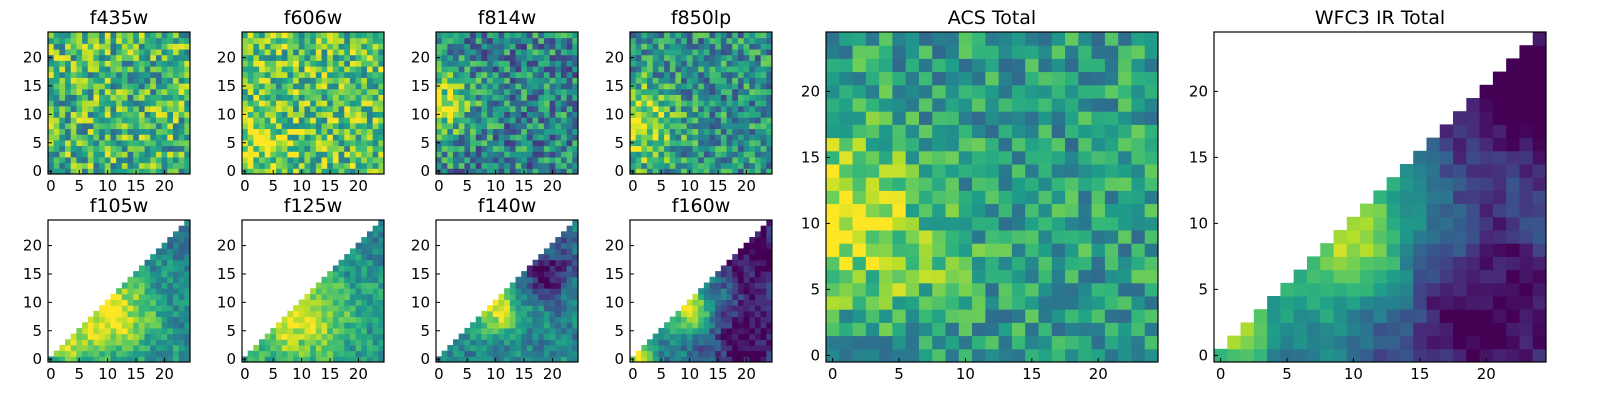 This screenshot has width=1600, height=400. Describe the element at coordinates (231, 359) in the screenshot. I see `y-tick-label: 0` at that location.